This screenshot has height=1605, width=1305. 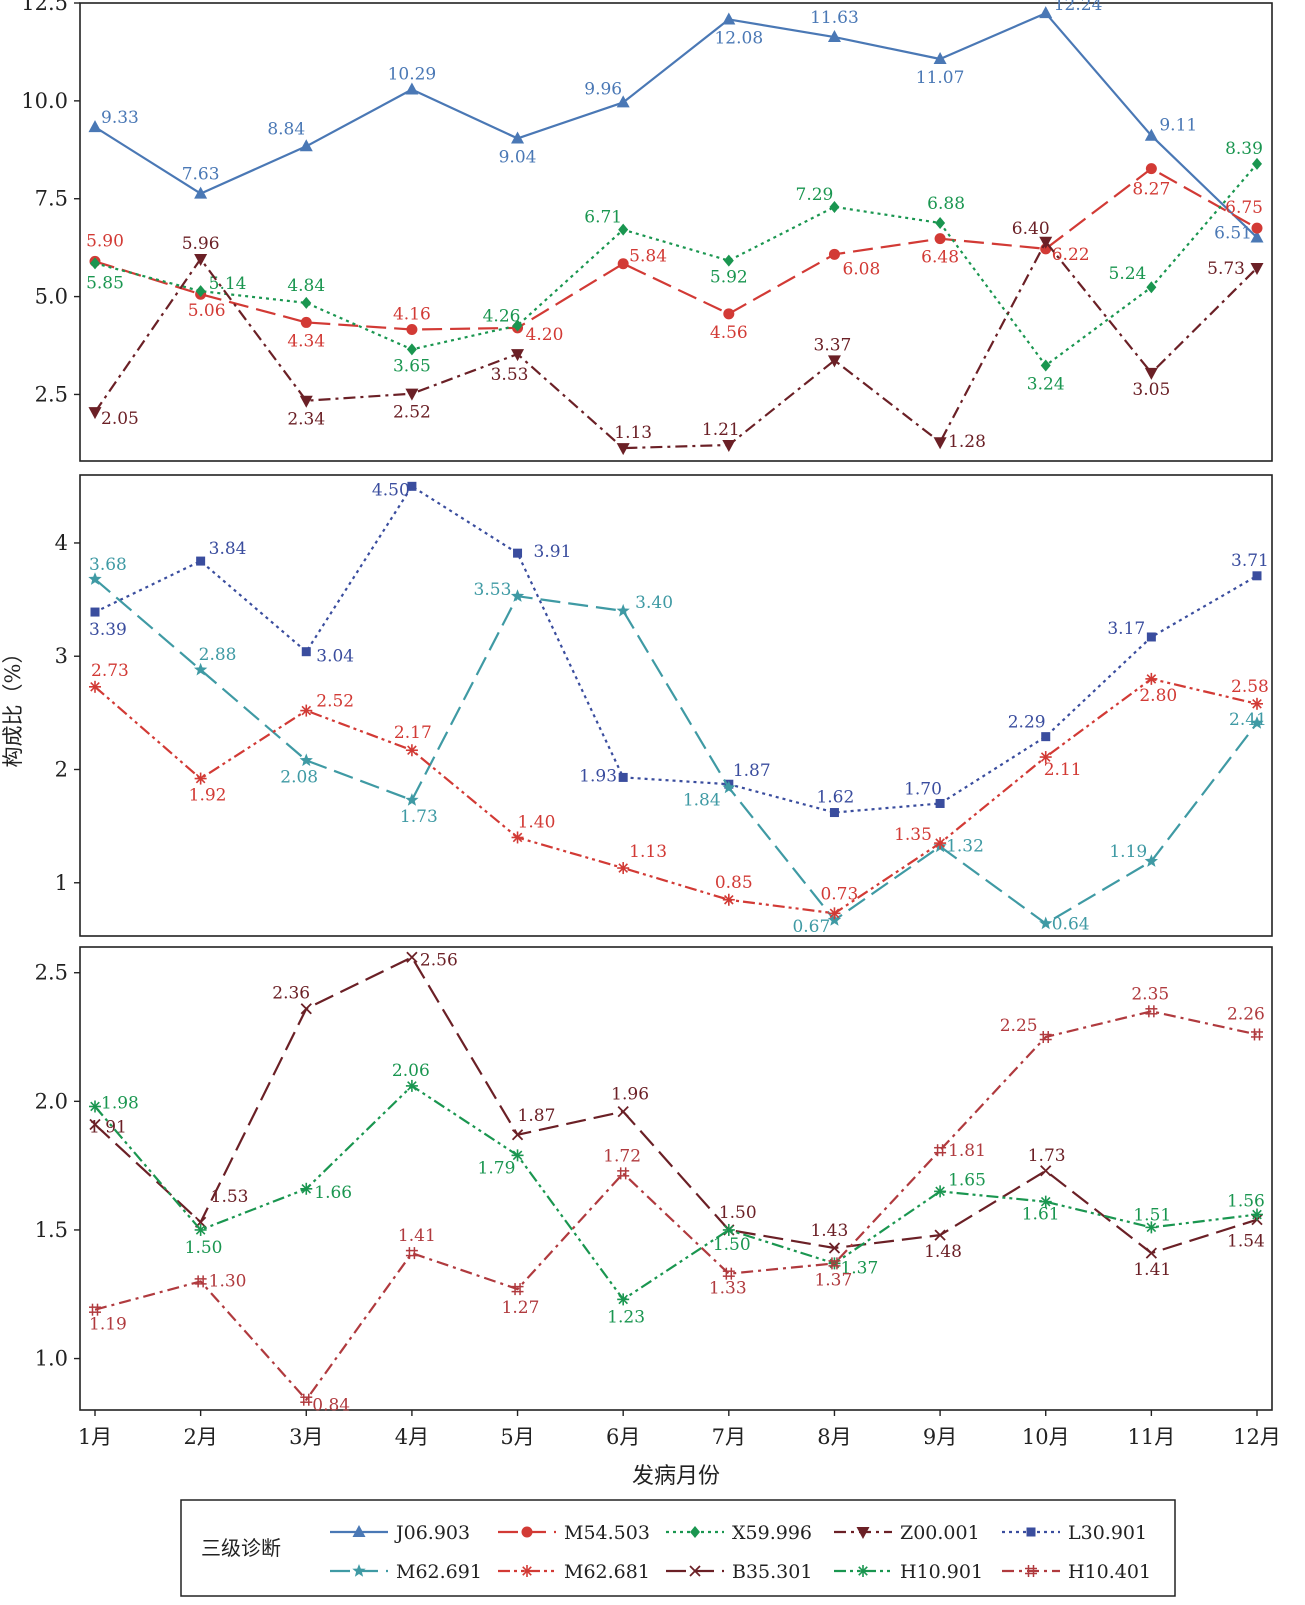 I want to click on data-label: 1.28, so click(x=967, y=442).